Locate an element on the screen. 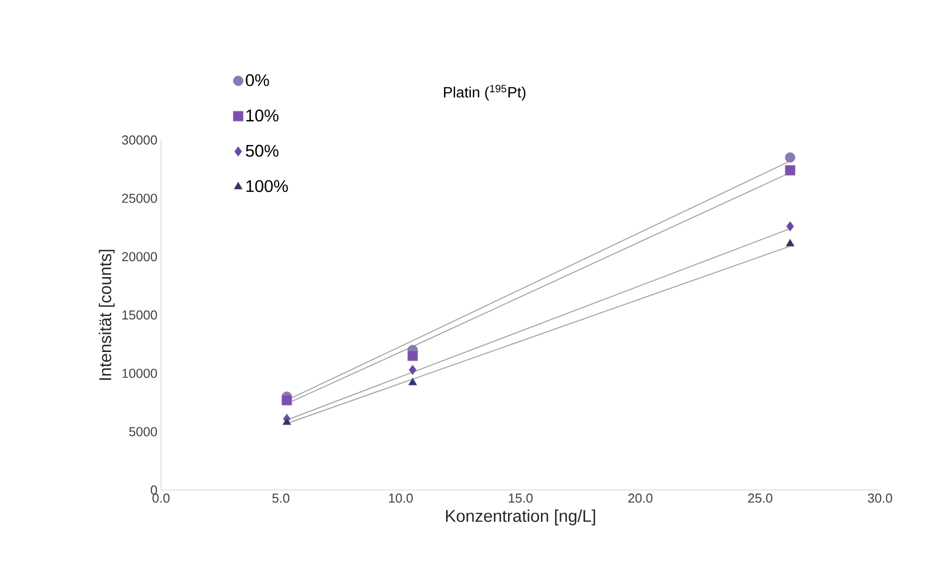  legend-label: 50% is located at coordinates (262, 150).